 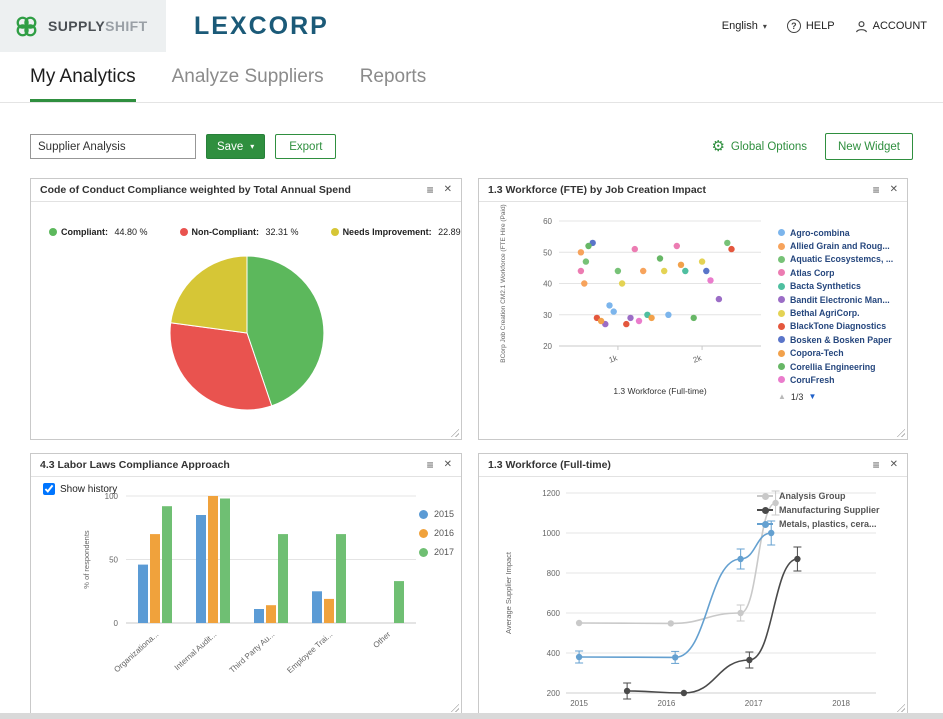 What do you see at coordinates (247, 76) in the screenshot?
I see `tab-analyze-suppliers: Analyze Suppliers` at bounding box center [247, 76].